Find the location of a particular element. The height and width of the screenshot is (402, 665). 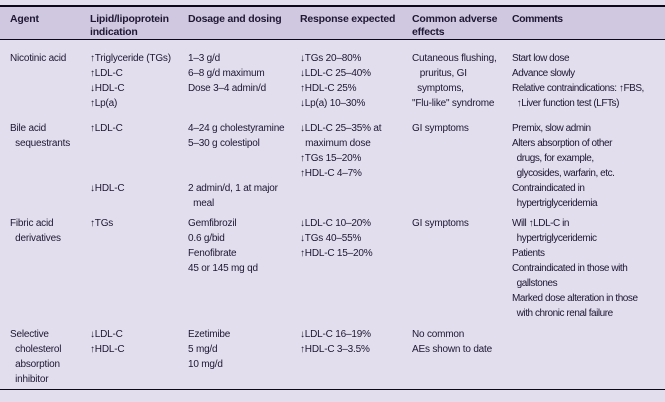

header-dosage: Dosage and dosing is located at coordinates (235, 19).